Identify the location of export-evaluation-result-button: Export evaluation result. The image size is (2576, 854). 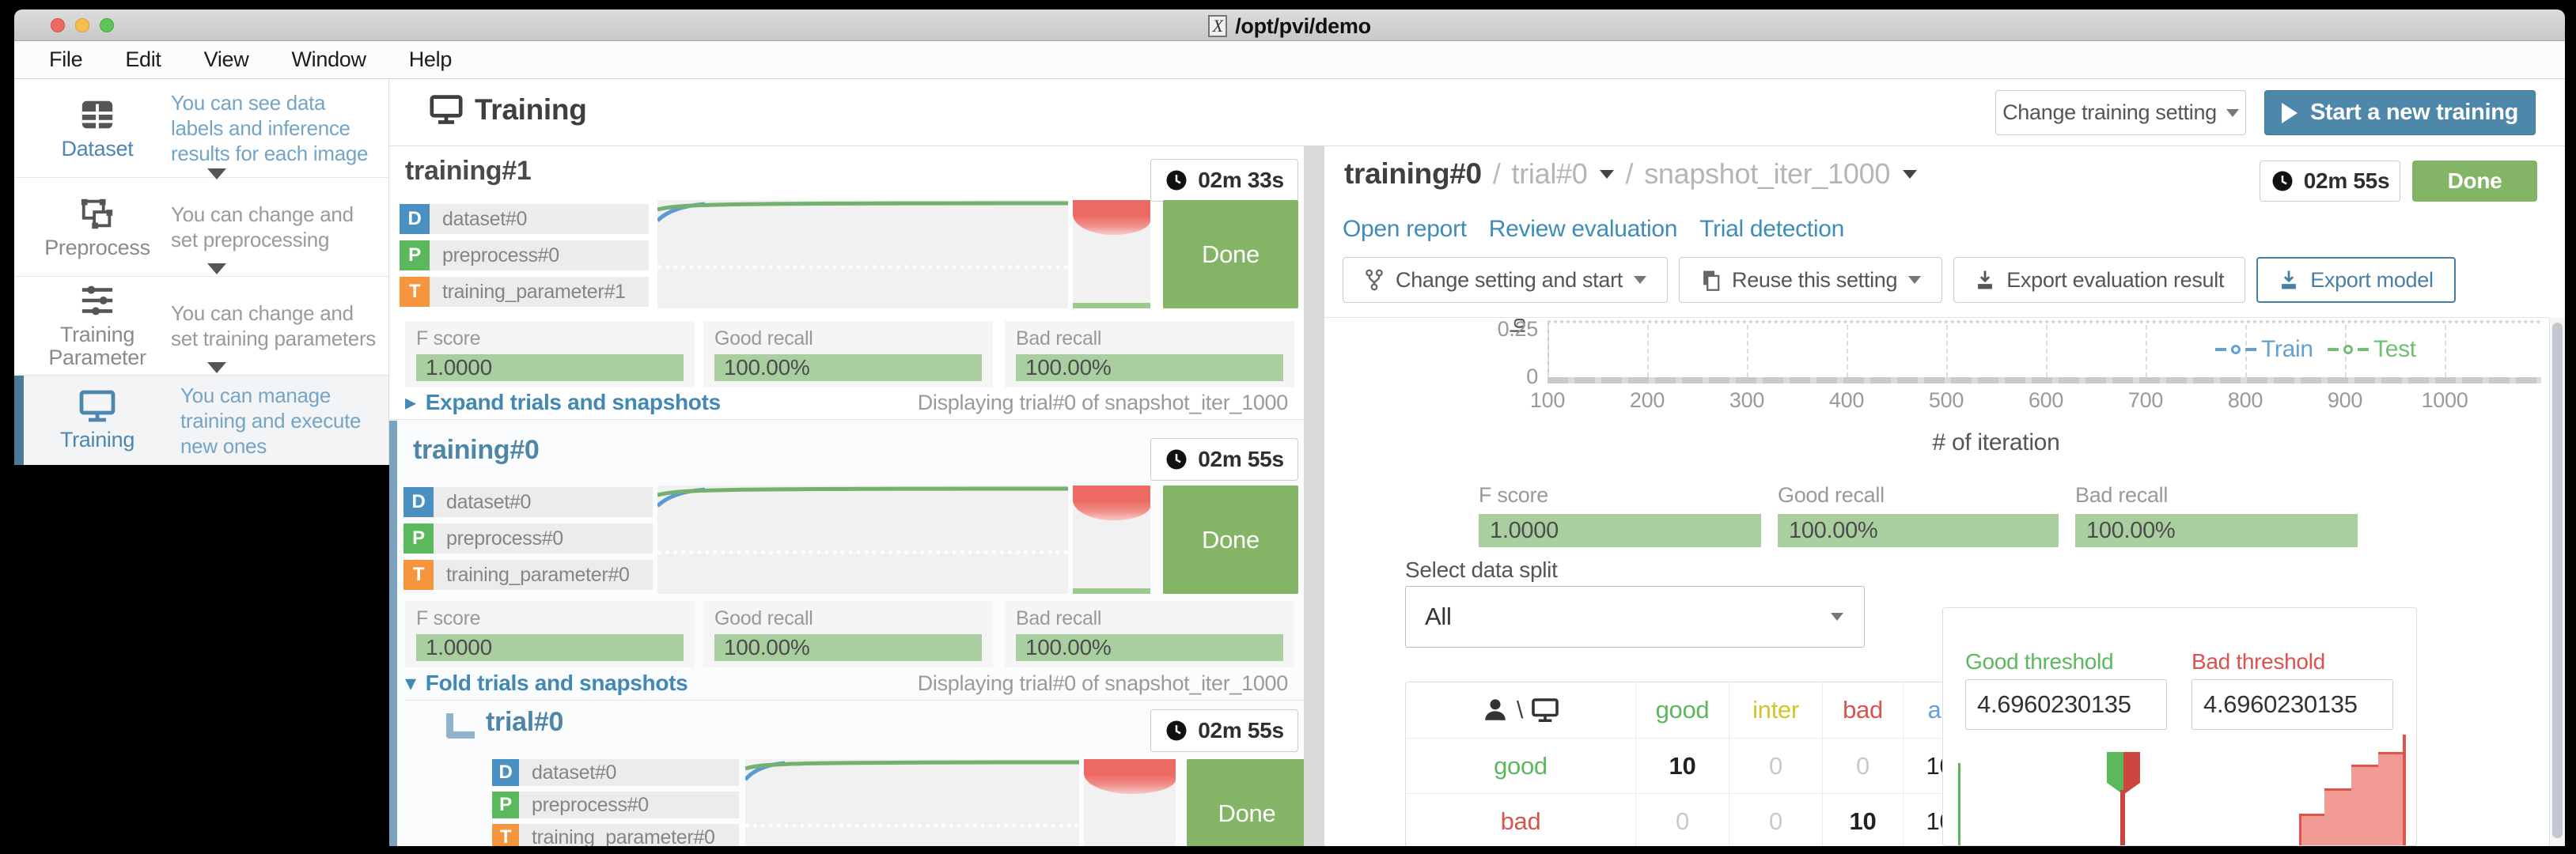
(2099, 280).